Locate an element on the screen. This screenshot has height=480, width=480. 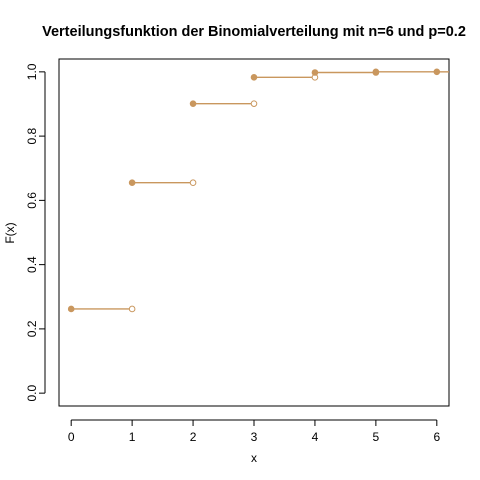
y-tick-label: 0.0 is located at coordinates (32, 392).